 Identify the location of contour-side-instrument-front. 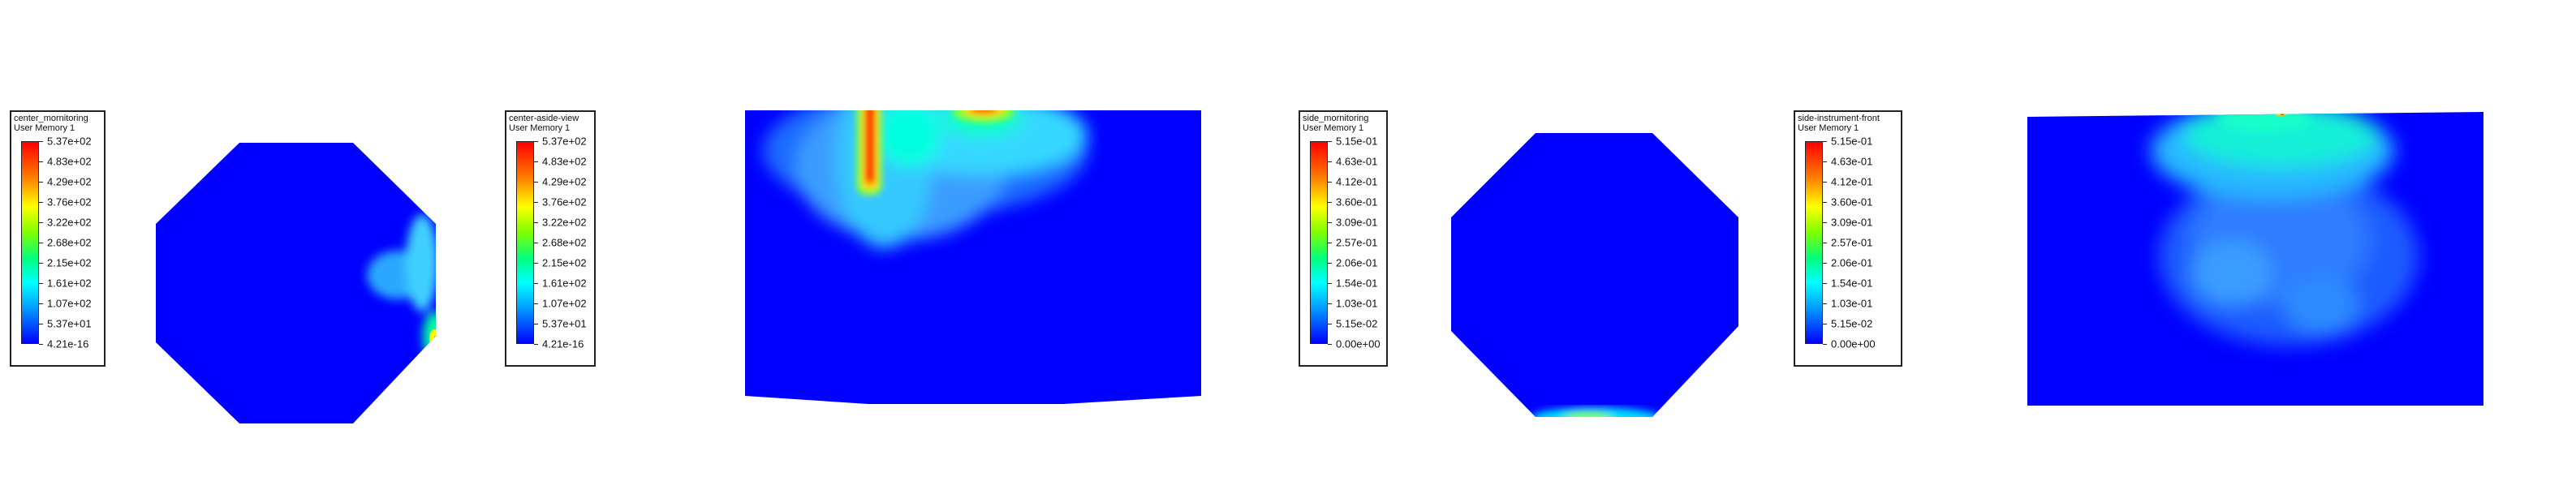
(2257, 256).